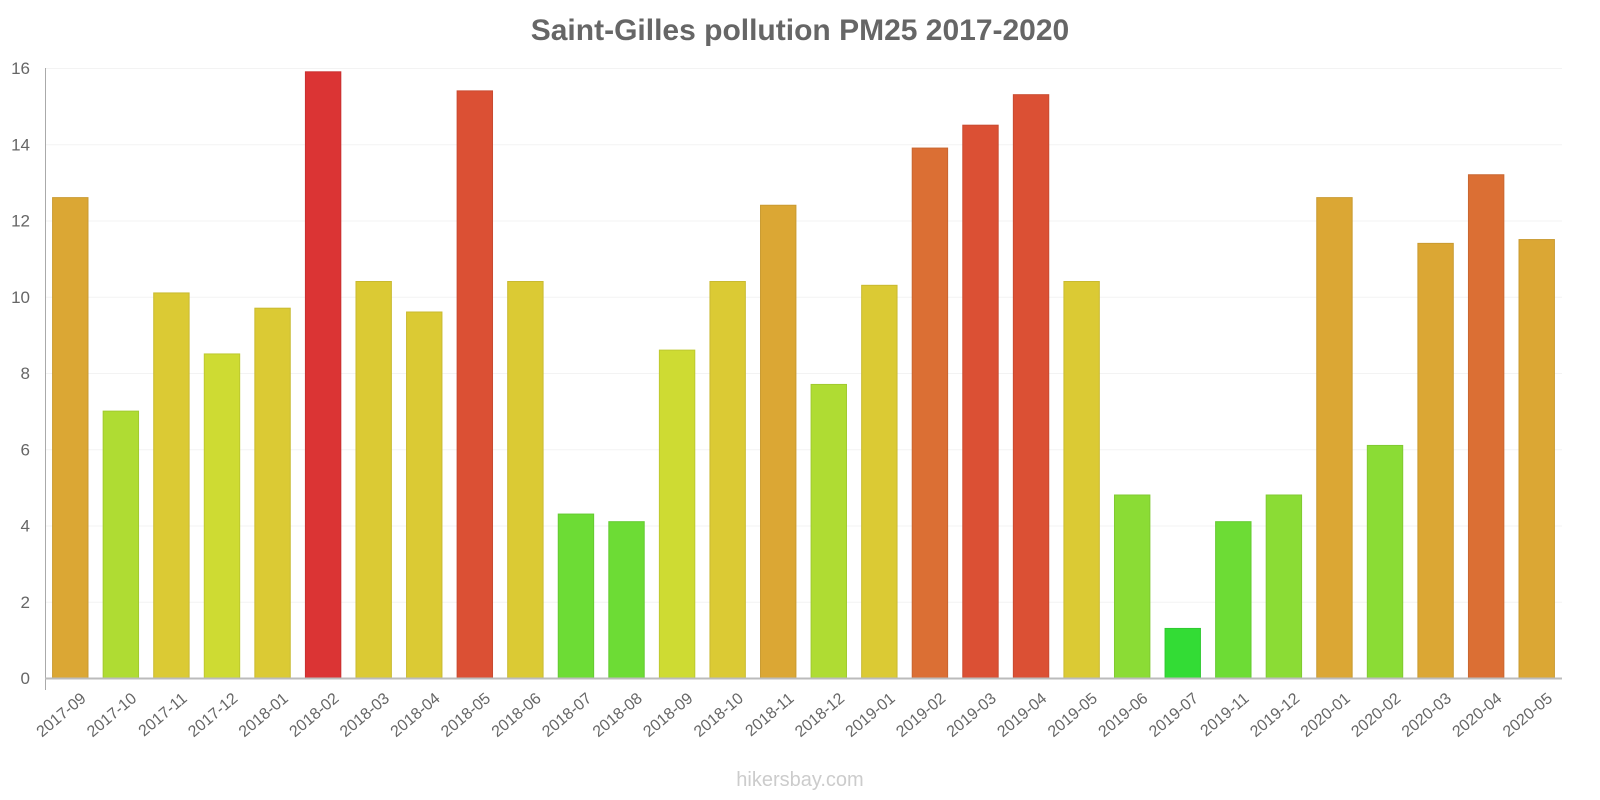 The image size is (1600, 800). I want to click on x-tick-label: 2018-02, so click(314, 715).